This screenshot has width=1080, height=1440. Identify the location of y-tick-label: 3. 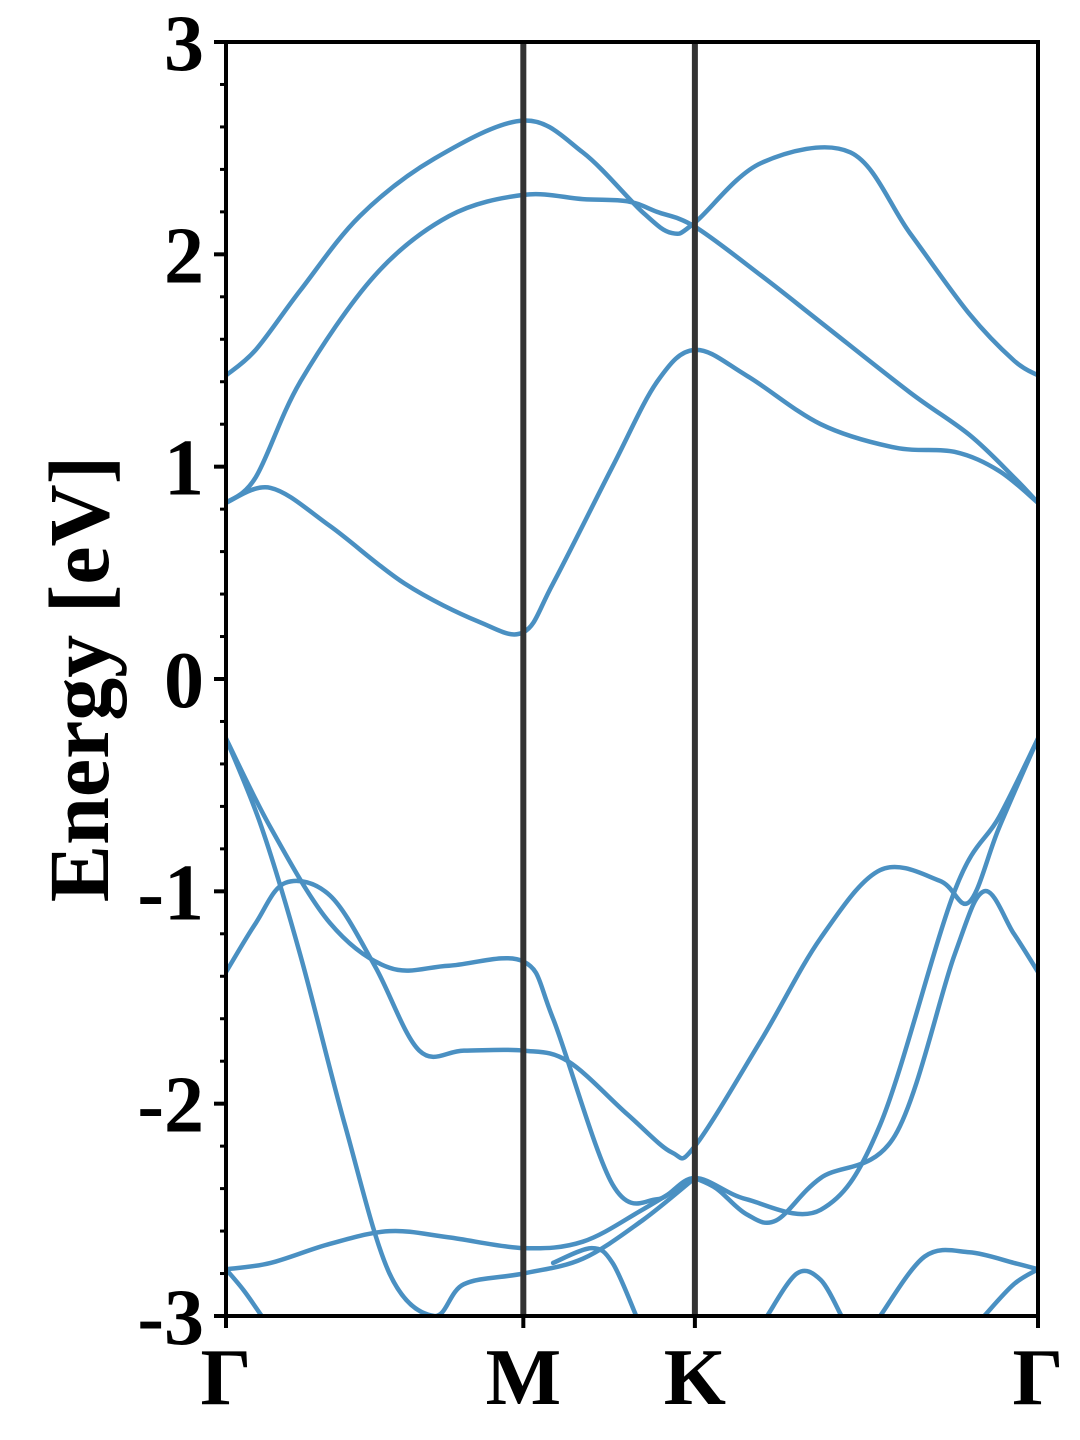
(184, 44).